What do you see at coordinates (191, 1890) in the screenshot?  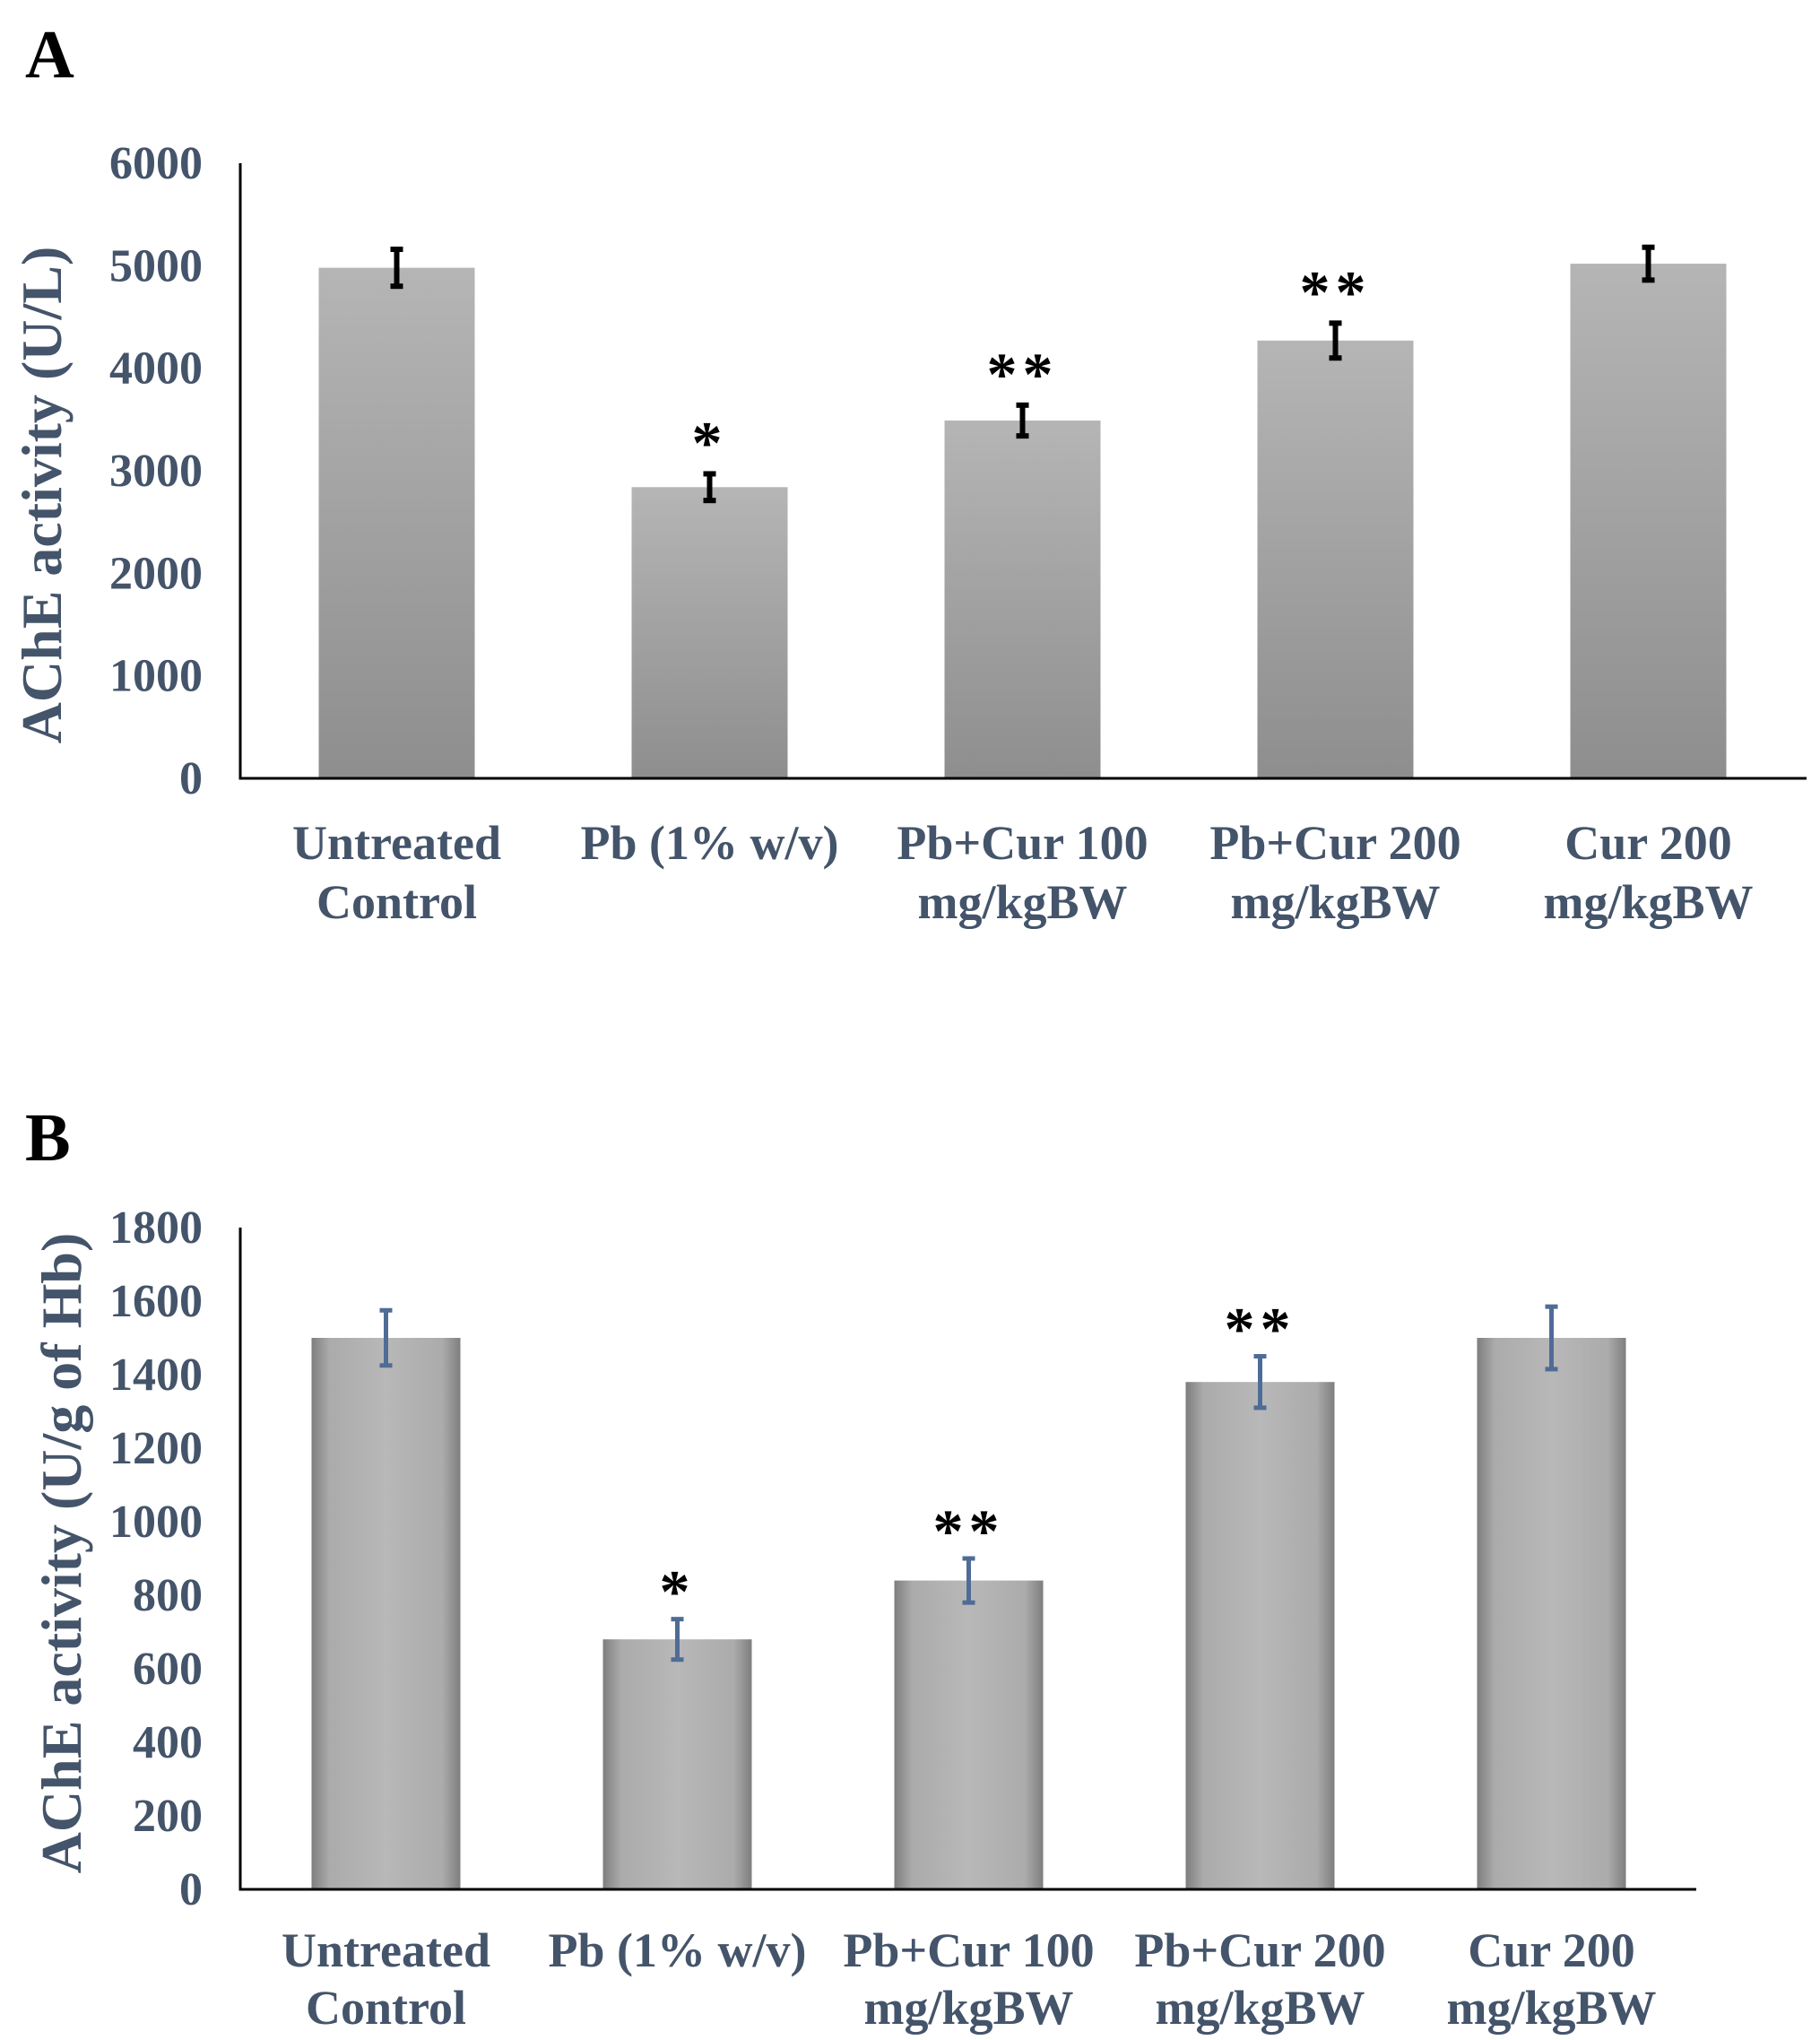 I see `y-tick-label-b: 0` at bounding box center [191, 1890].